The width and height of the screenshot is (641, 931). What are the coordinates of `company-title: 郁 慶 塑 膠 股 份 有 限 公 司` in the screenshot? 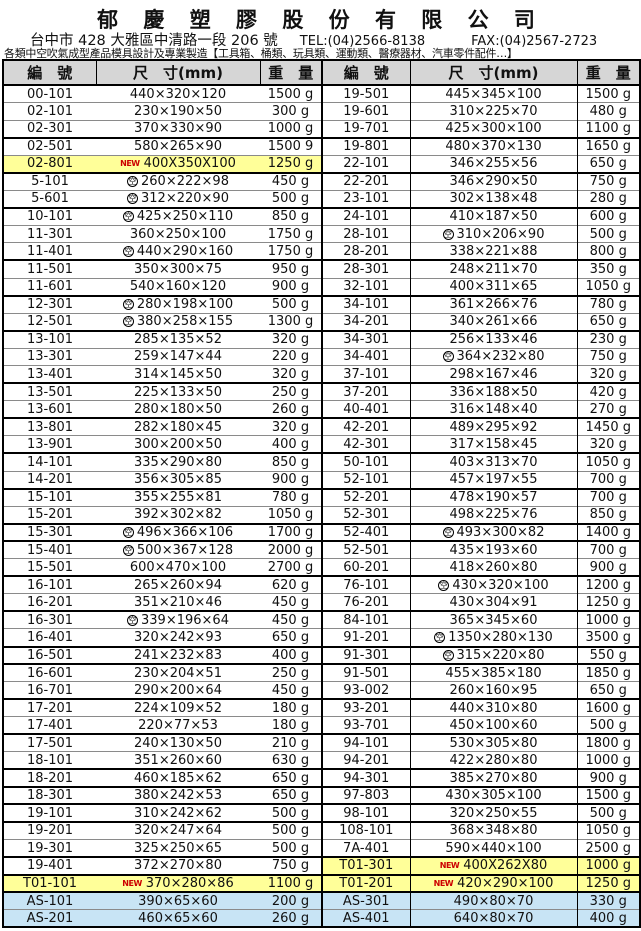 It's located at (320, 20).